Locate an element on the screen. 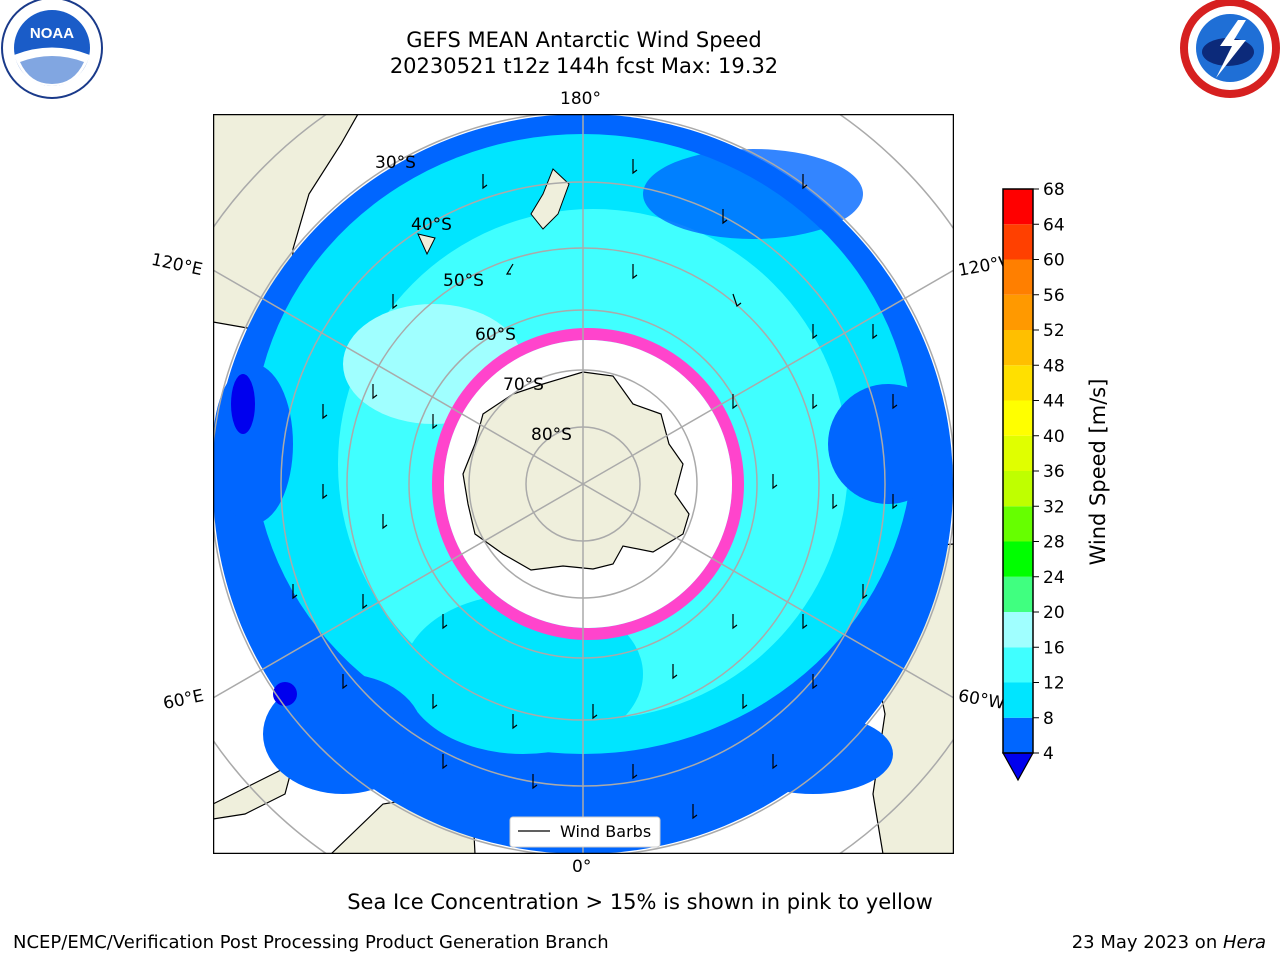 The height and width of the screenshot is (960, 1280). colorbar-tick-label: 60 is located at coordinates (1054, 261).